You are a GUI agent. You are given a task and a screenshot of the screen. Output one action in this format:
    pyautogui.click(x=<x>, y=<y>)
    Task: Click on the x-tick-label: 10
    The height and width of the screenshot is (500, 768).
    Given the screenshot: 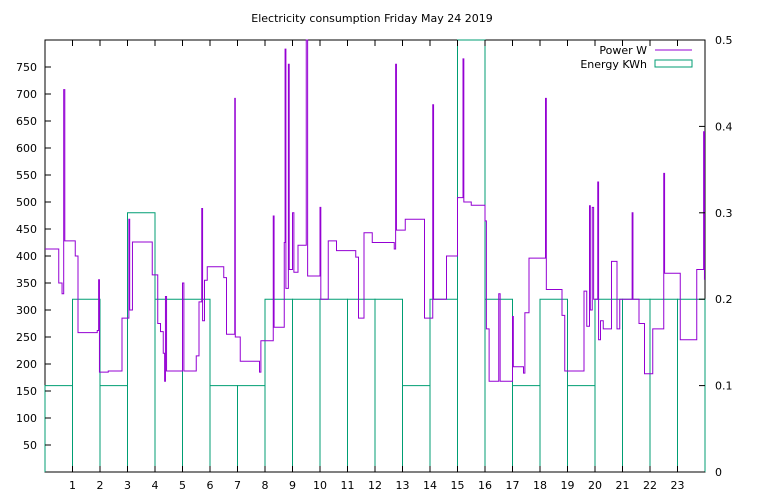 What is the action you would take?
    pyautogui.click(x=320, y=485)
    